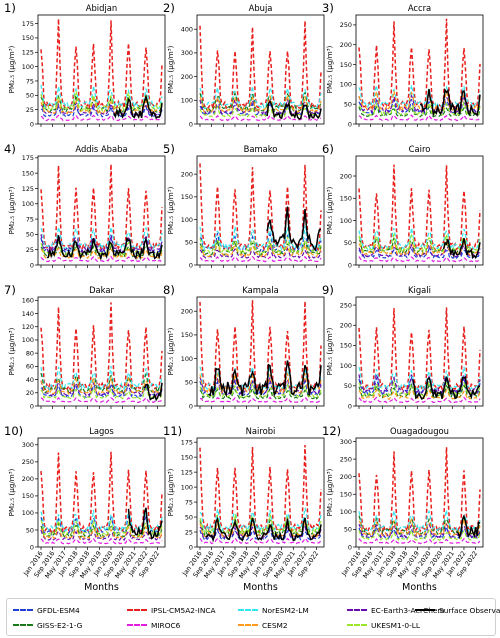 The image size is (500, 638). What do you see at coordinates (60, 625) in the screenshot?
I see `legend-label: GISS-E2-1-G` at bounding box center [60, 625].